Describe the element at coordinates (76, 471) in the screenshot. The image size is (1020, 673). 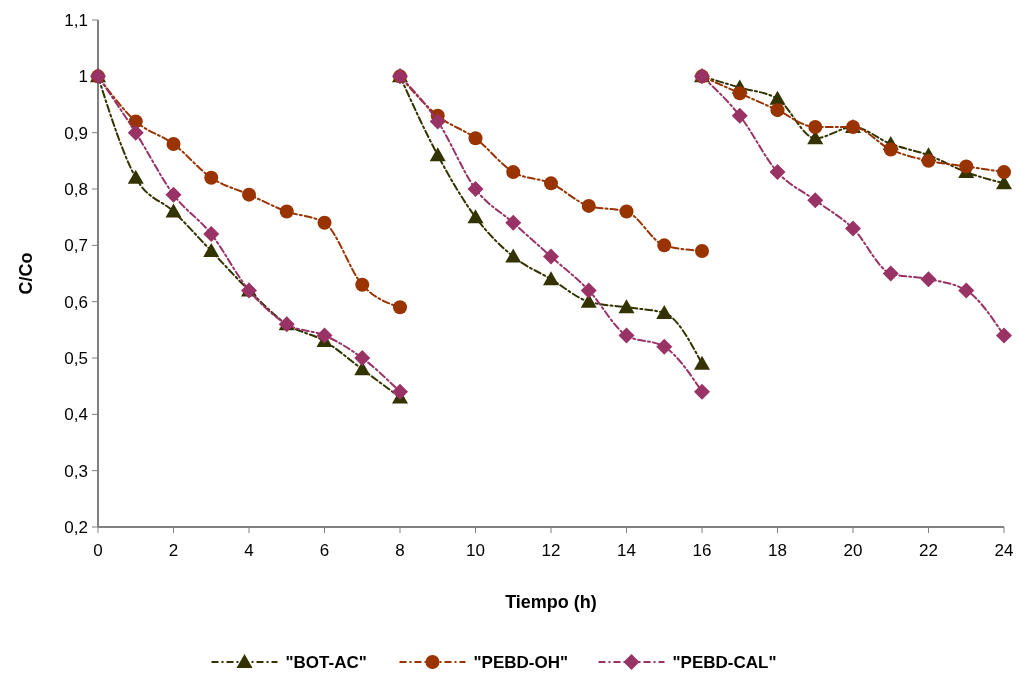
I see `y-tick-label: 0,3` at that location.